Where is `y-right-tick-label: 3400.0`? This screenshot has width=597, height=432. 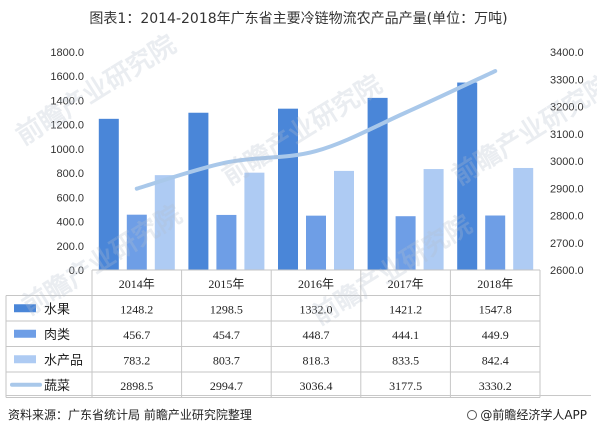 y-right-tick-label: 3400.0 is located at coordinates (567, 53).